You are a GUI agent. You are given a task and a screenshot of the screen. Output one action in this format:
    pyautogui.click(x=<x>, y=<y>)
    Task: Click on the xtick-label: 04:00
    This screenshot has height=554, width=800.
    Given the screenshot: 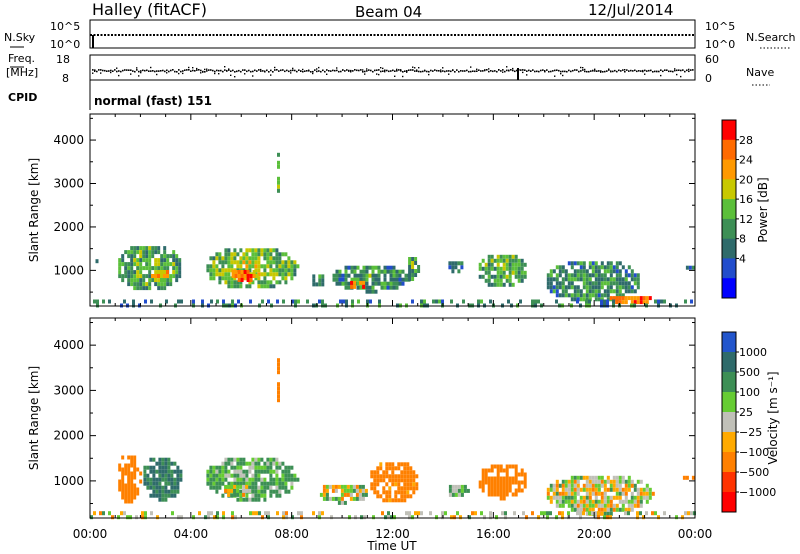 What is the action you would take?
    pyautogui.click(x=191, y=534)
    